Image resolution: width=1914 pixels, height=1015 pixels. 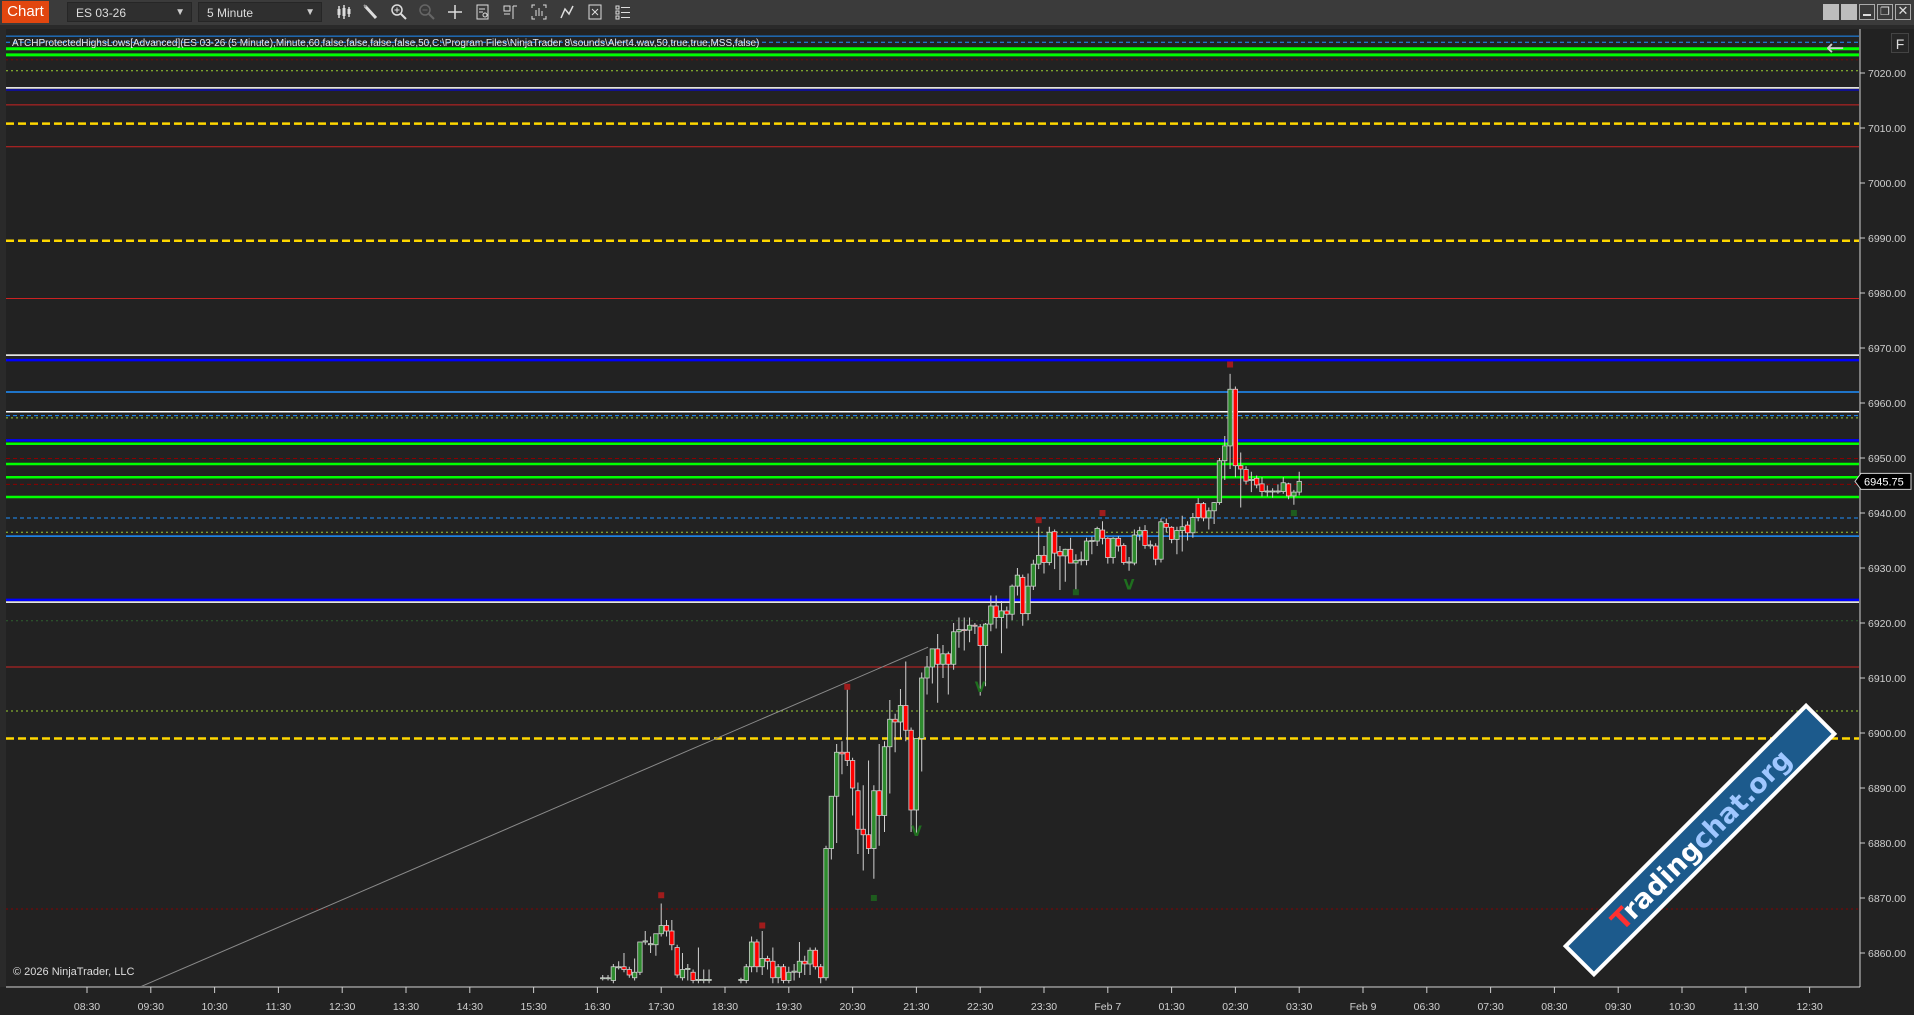 I want to click on time-tick-label: 23:30, so click(x=1044, y=1007).